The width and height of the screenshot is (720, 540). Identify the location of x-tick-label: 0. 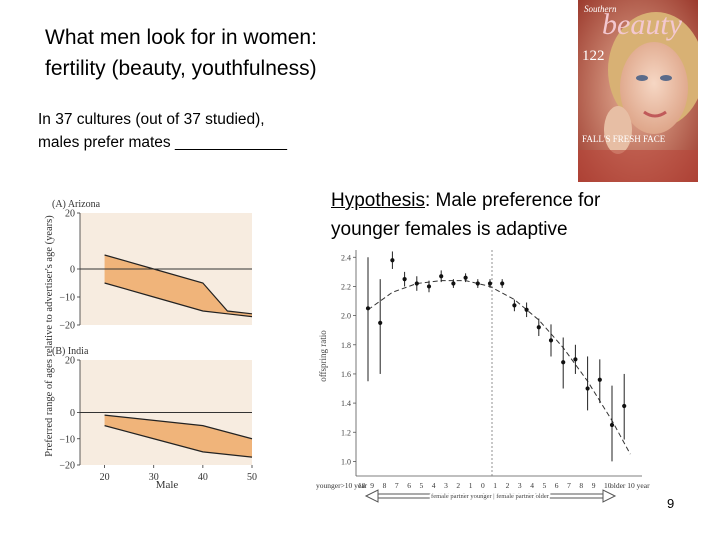
(483, 485).